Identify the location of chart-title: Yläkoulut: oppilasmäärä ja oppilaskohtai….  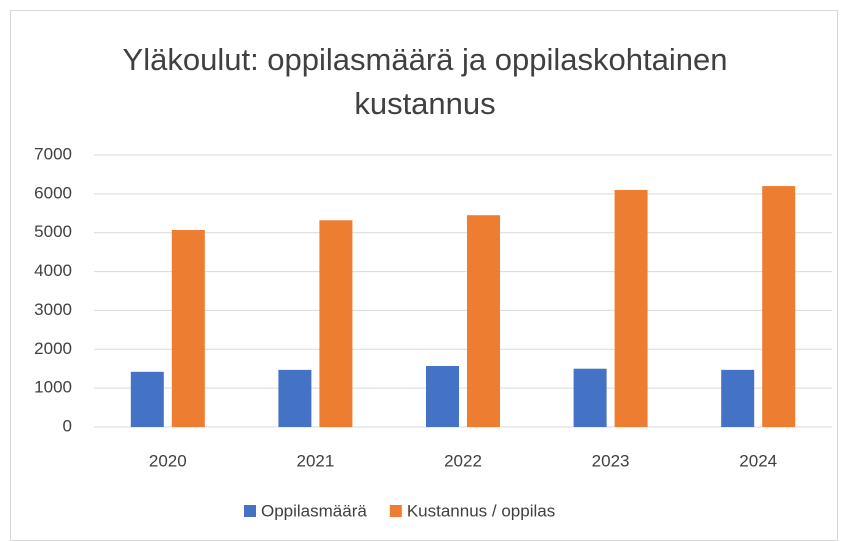
(425, 81).